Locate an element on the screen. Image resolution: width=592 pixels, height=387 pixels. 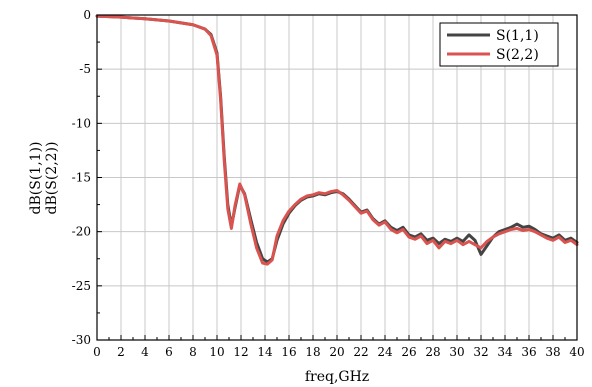
x-tick-label: 26 is located at coordinates (408, 352).